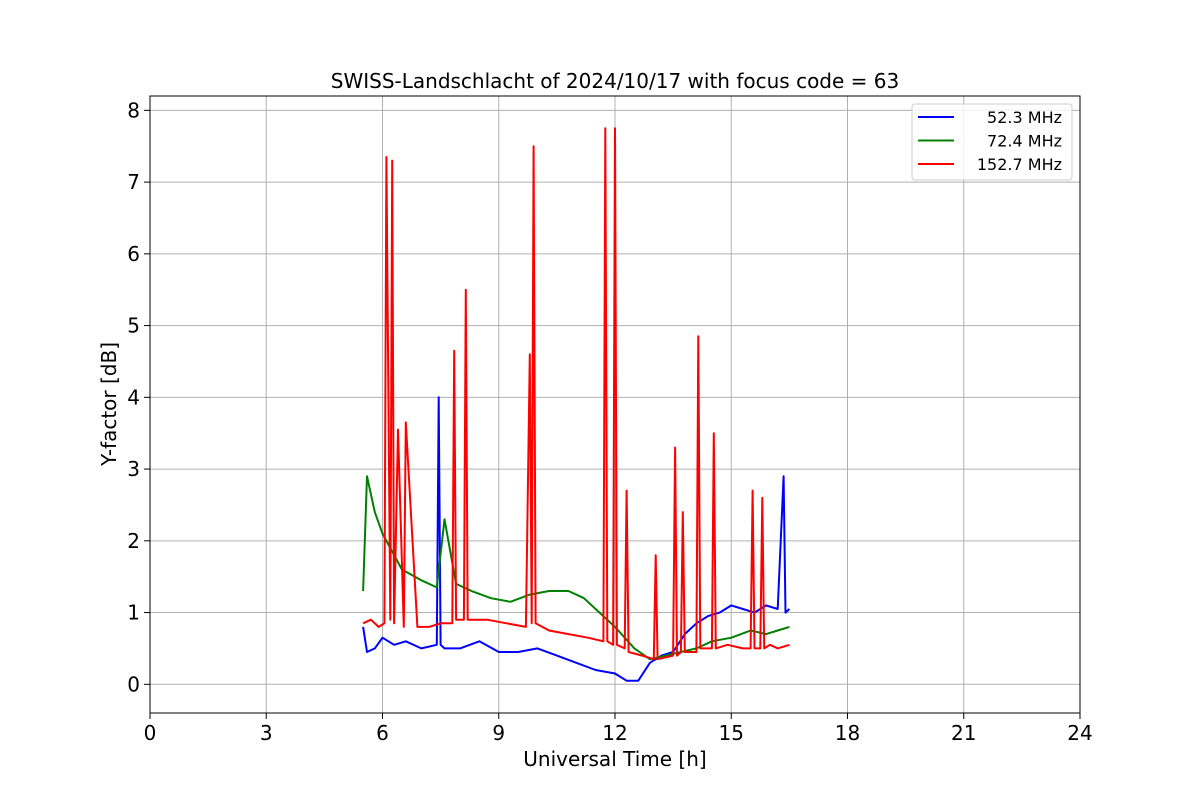  I want to click on x-tick-label: 12, so click(614, 733).